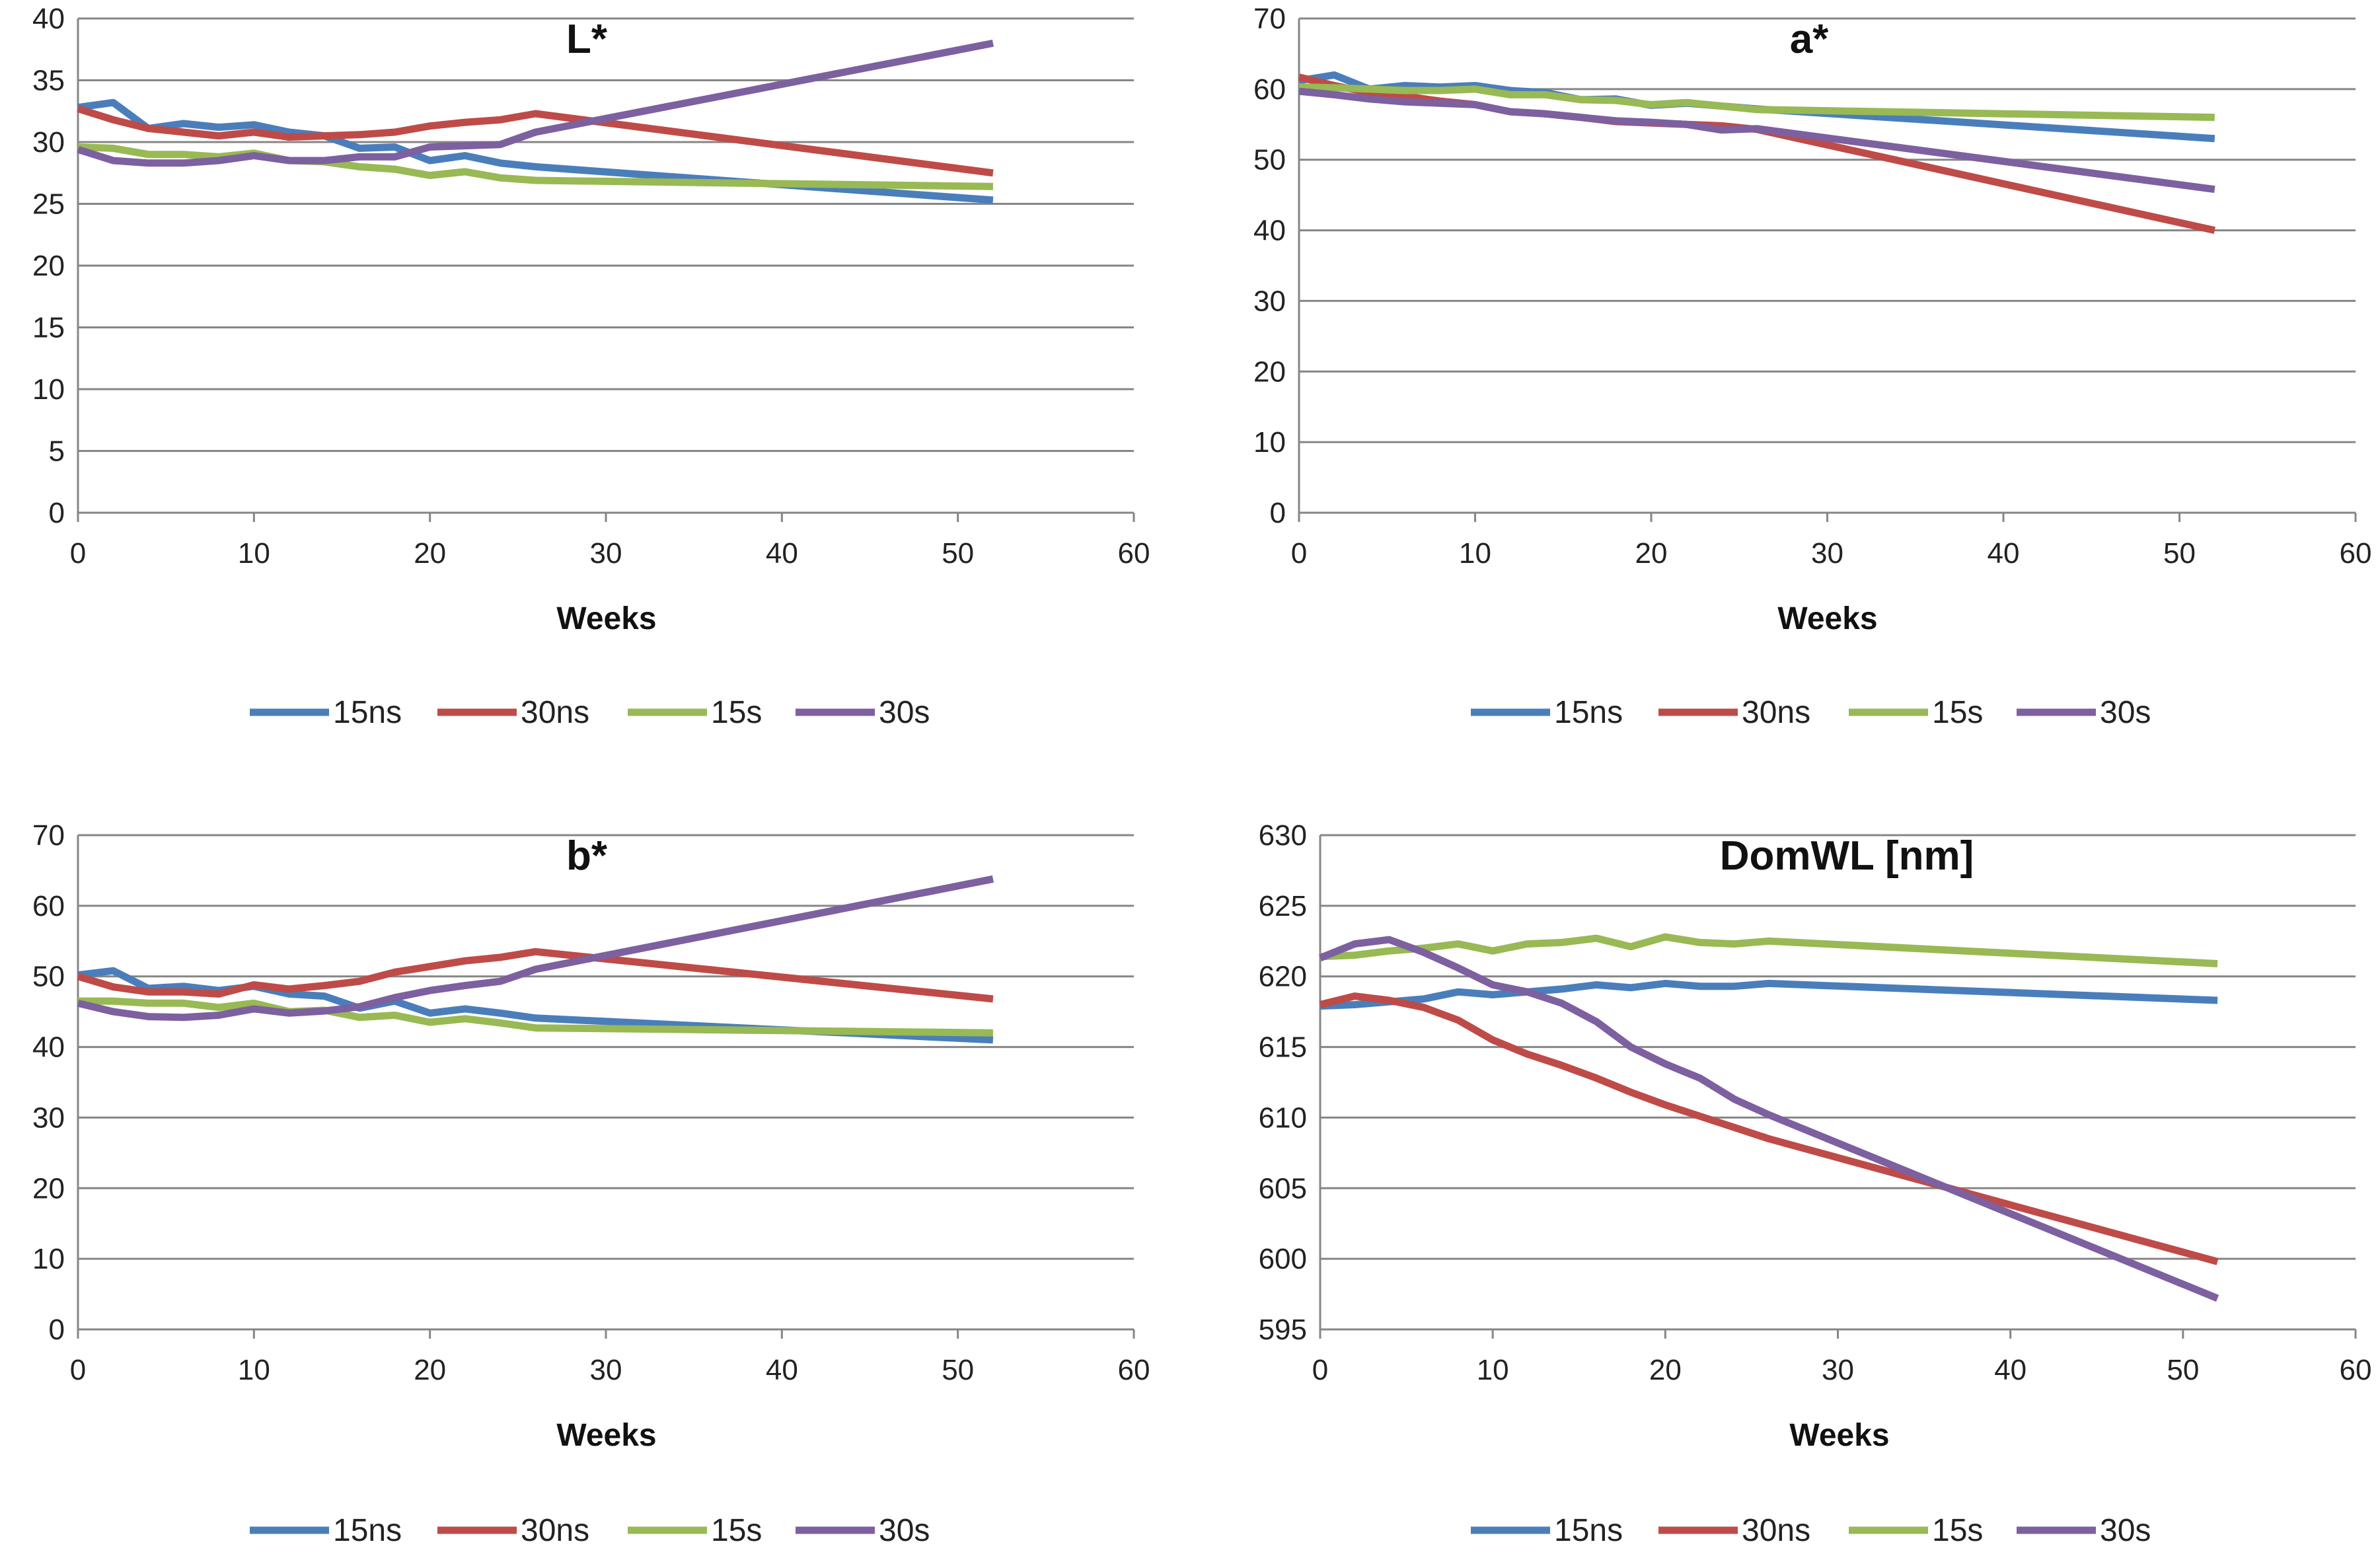 This screenshot has height=1560, width=2380. What do you see at coordinates (48, 81) in the screenshot?
I see `y-tick-label: 35` at bounding box center [48, 81].